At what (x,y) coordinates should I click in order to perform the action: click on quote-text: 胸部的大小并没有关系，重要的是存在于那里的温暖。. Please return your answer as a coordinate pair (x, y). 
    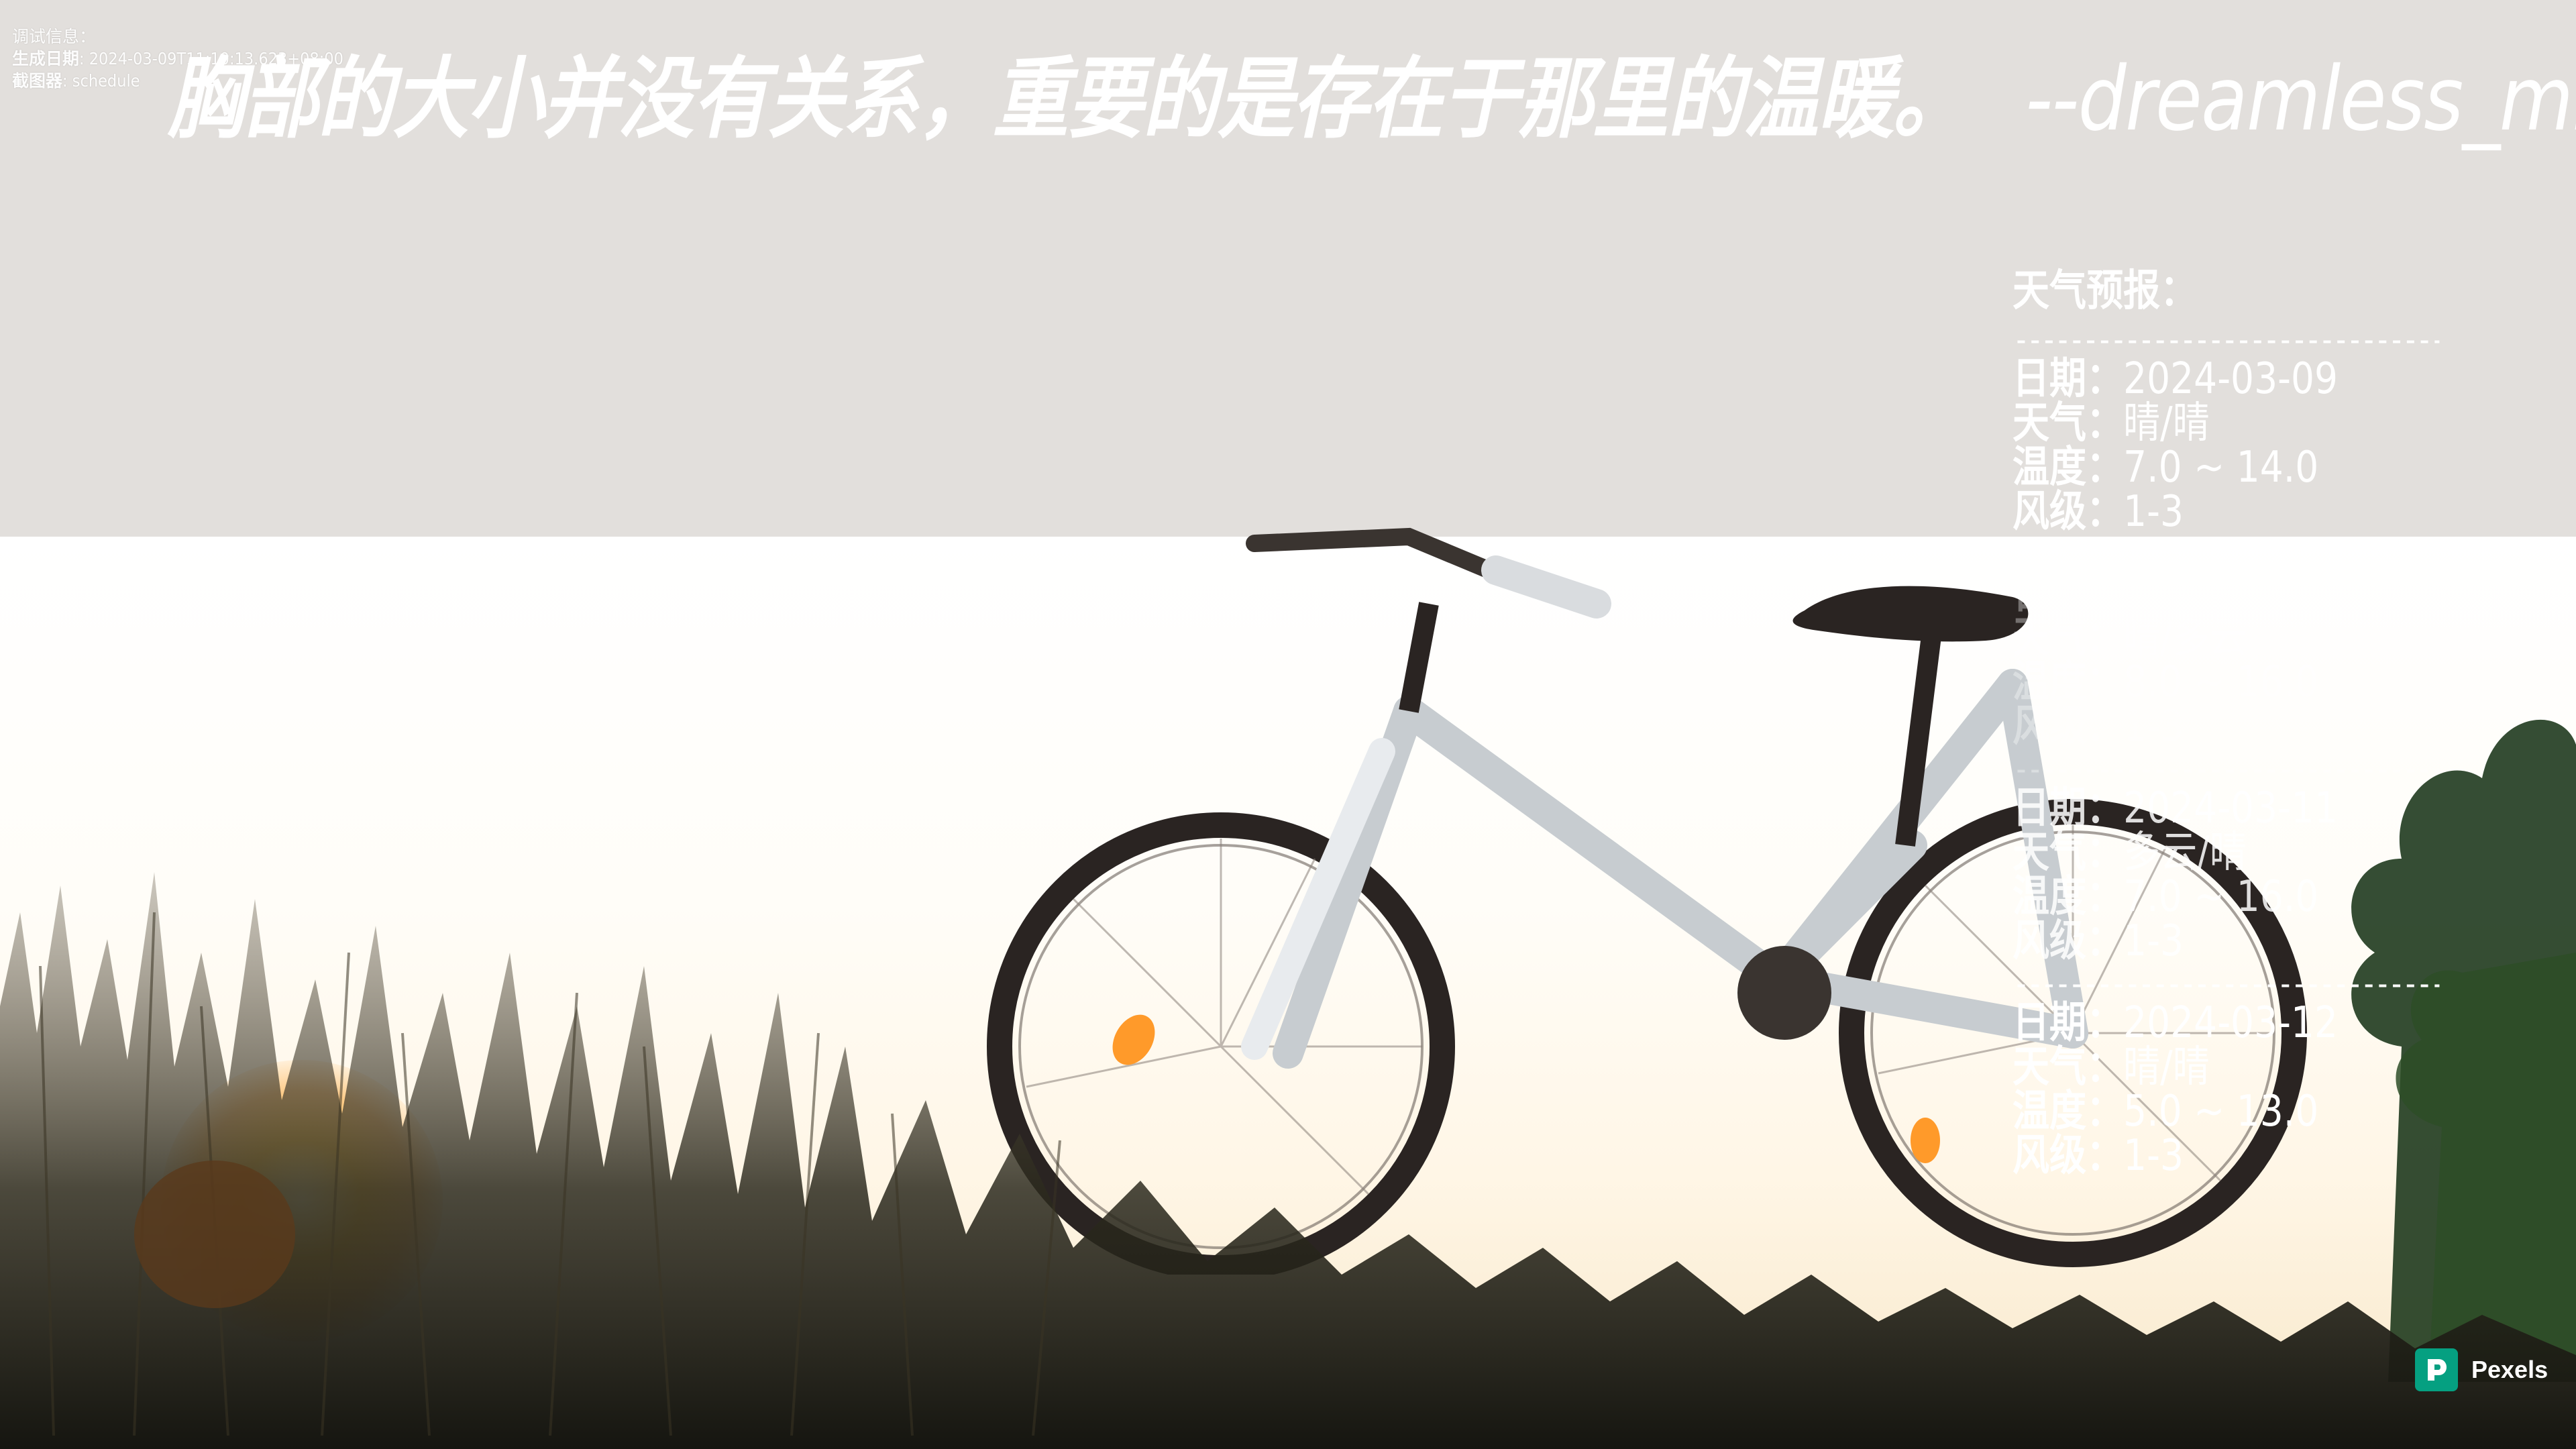
    Looking at the image, I should click on (1068, 99).